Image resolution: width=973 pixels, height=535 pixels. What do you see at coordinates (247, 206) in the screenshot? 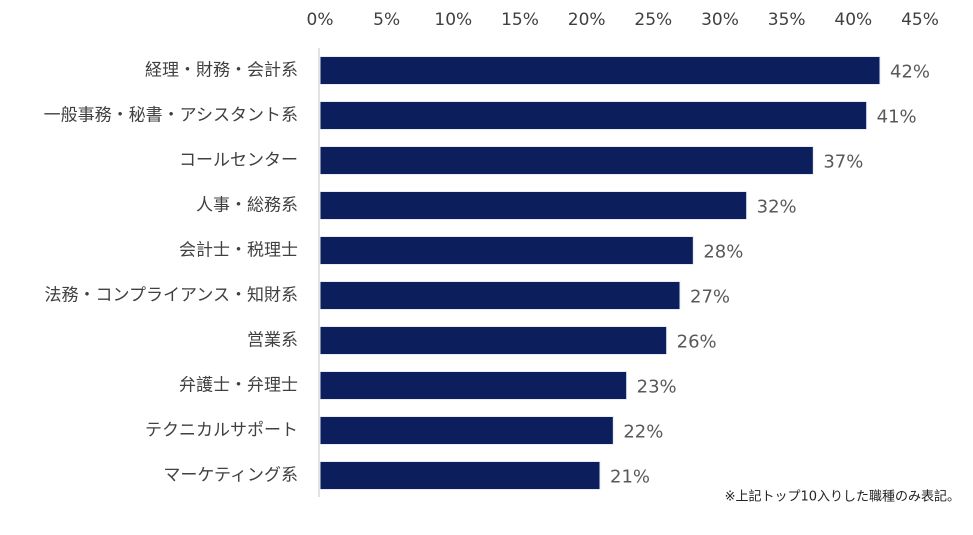
I see `category-label: 人事・総務系` at bounding box center [247, 206].